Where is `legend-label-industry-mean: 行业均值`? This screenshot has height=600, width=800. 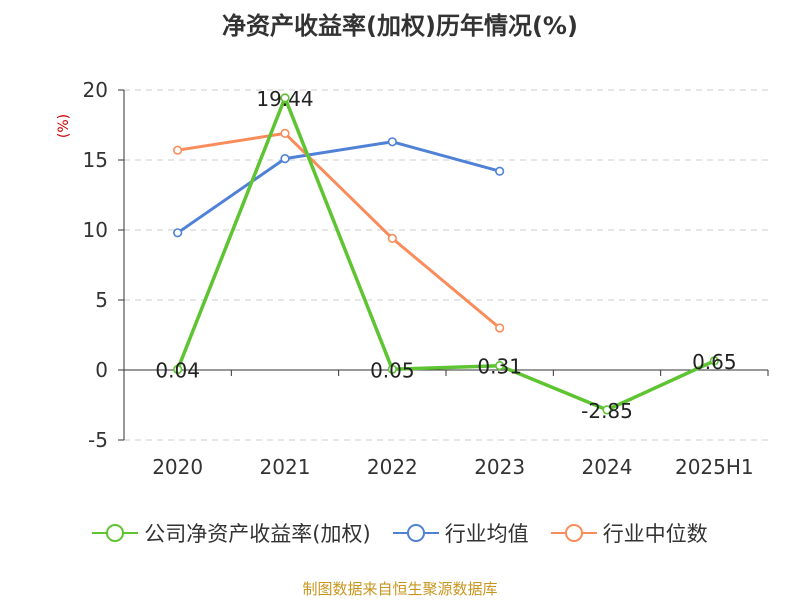
legend-label-industry-mean: 行业均值 is located at coordinates (486, 534).